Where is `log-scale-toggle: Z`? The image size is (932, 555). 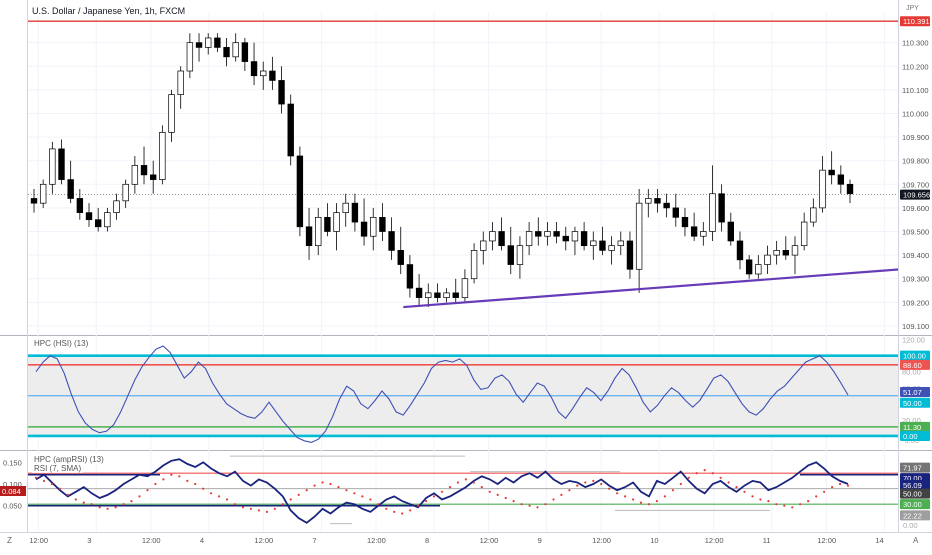
log-scale-toggle: Z is located at coordinates (9, 540).